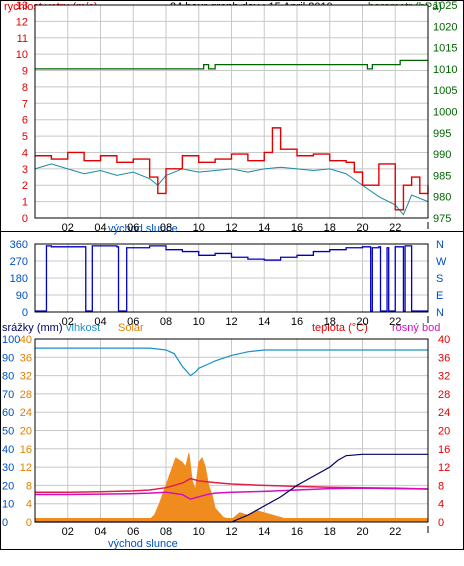  I want to click on direction-plot-outline, so click(231, 278).